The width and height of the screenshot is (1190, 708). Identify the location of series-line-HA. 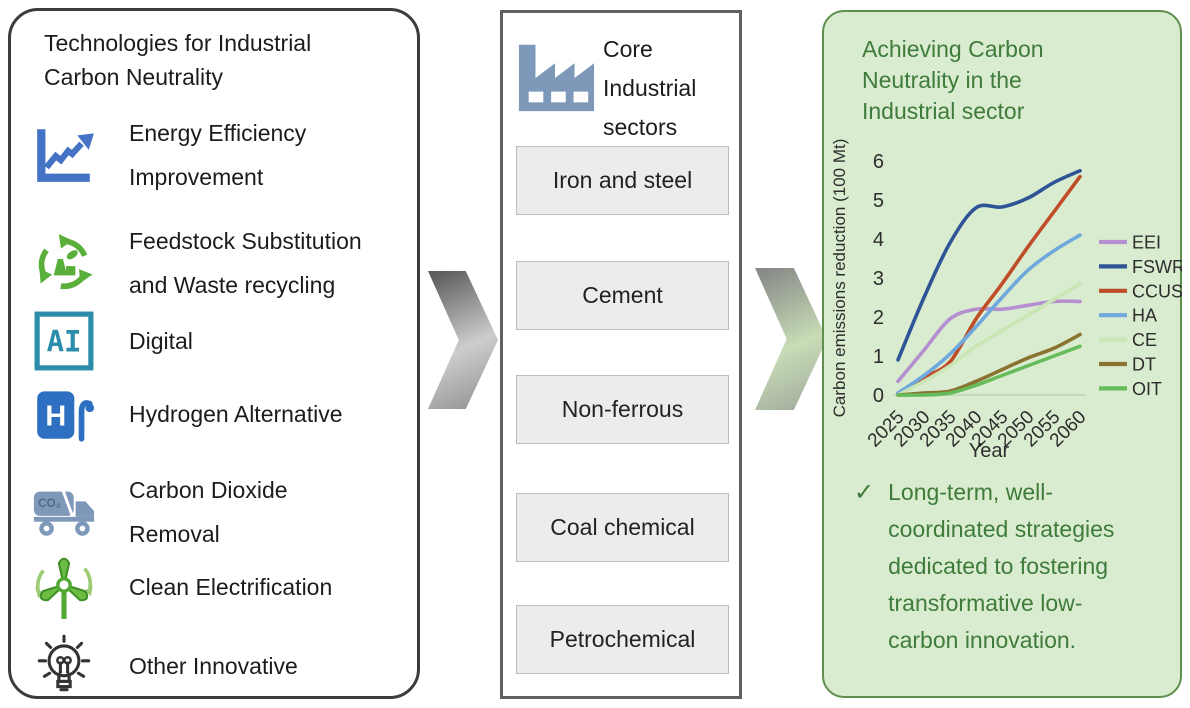
(989, 314).